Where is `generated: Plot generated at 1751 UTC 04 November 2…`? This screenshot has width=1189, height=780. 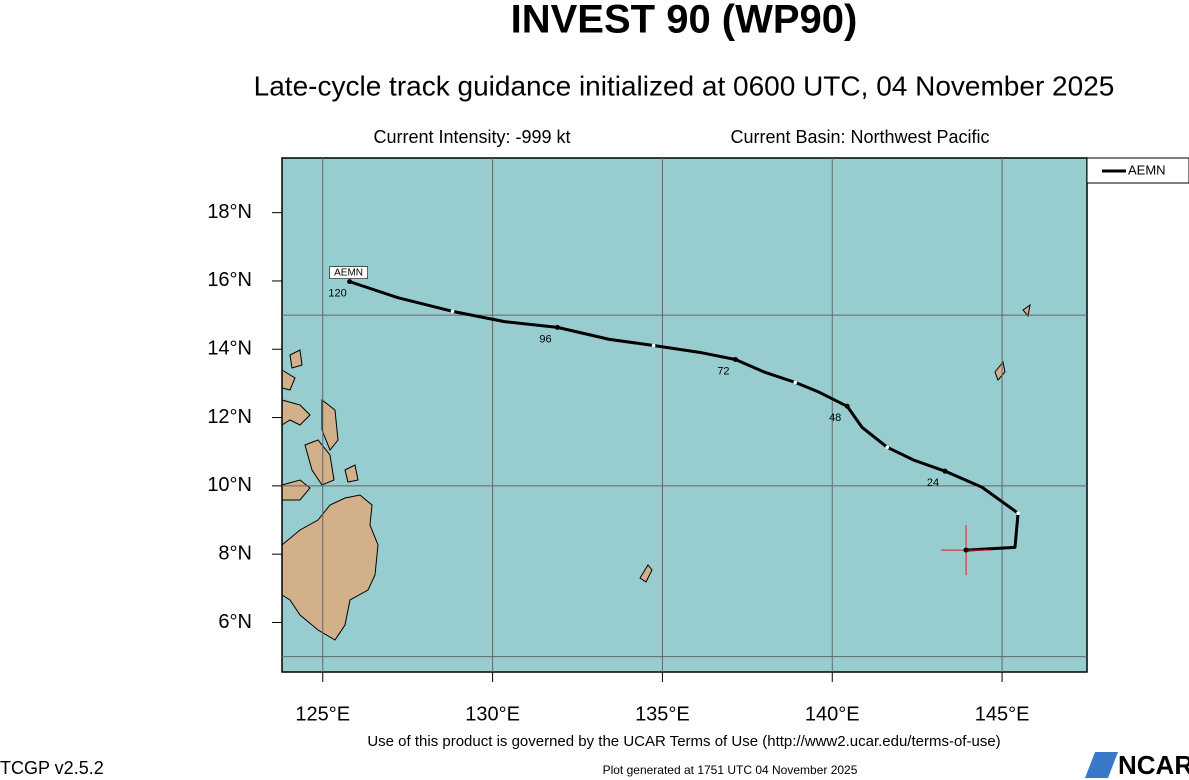 generated: Plot generated at 1751 UTC 04 November 2… is located at coordinates (730, 770).